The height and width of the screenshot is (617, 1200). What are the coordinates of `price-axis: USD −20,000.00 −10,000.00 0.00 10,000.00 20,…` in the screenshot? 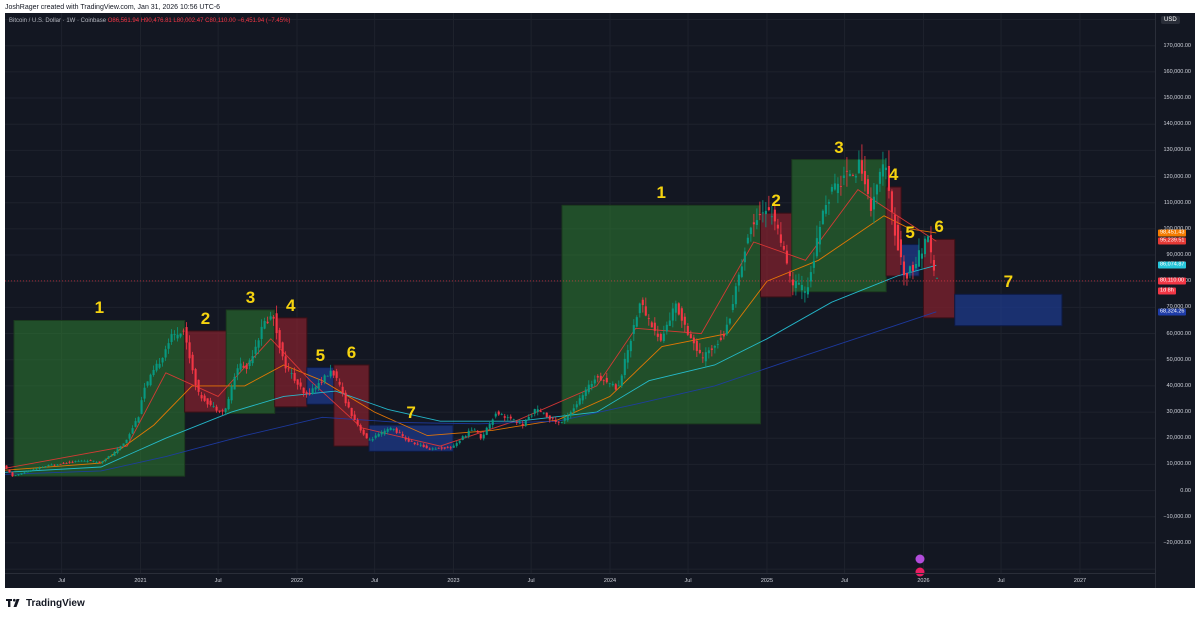 It's located at (1175, 300).